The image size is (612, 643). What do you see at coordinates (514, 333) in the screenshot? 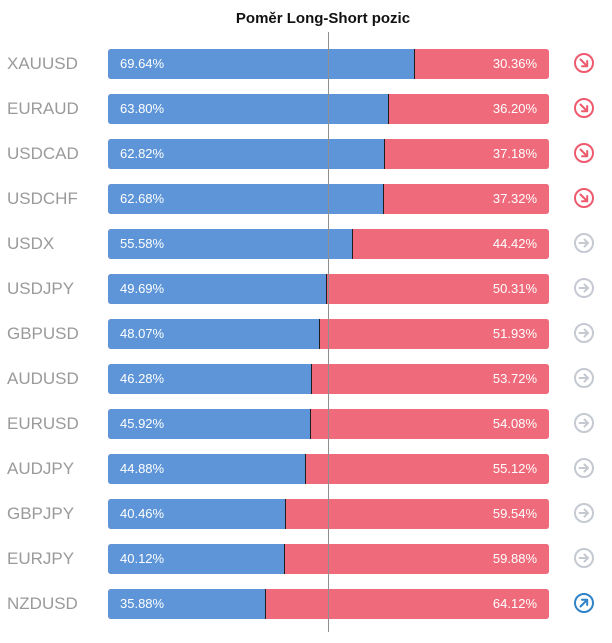
I see `short-value-label: 51.93%` at bounding box center [514, 333].